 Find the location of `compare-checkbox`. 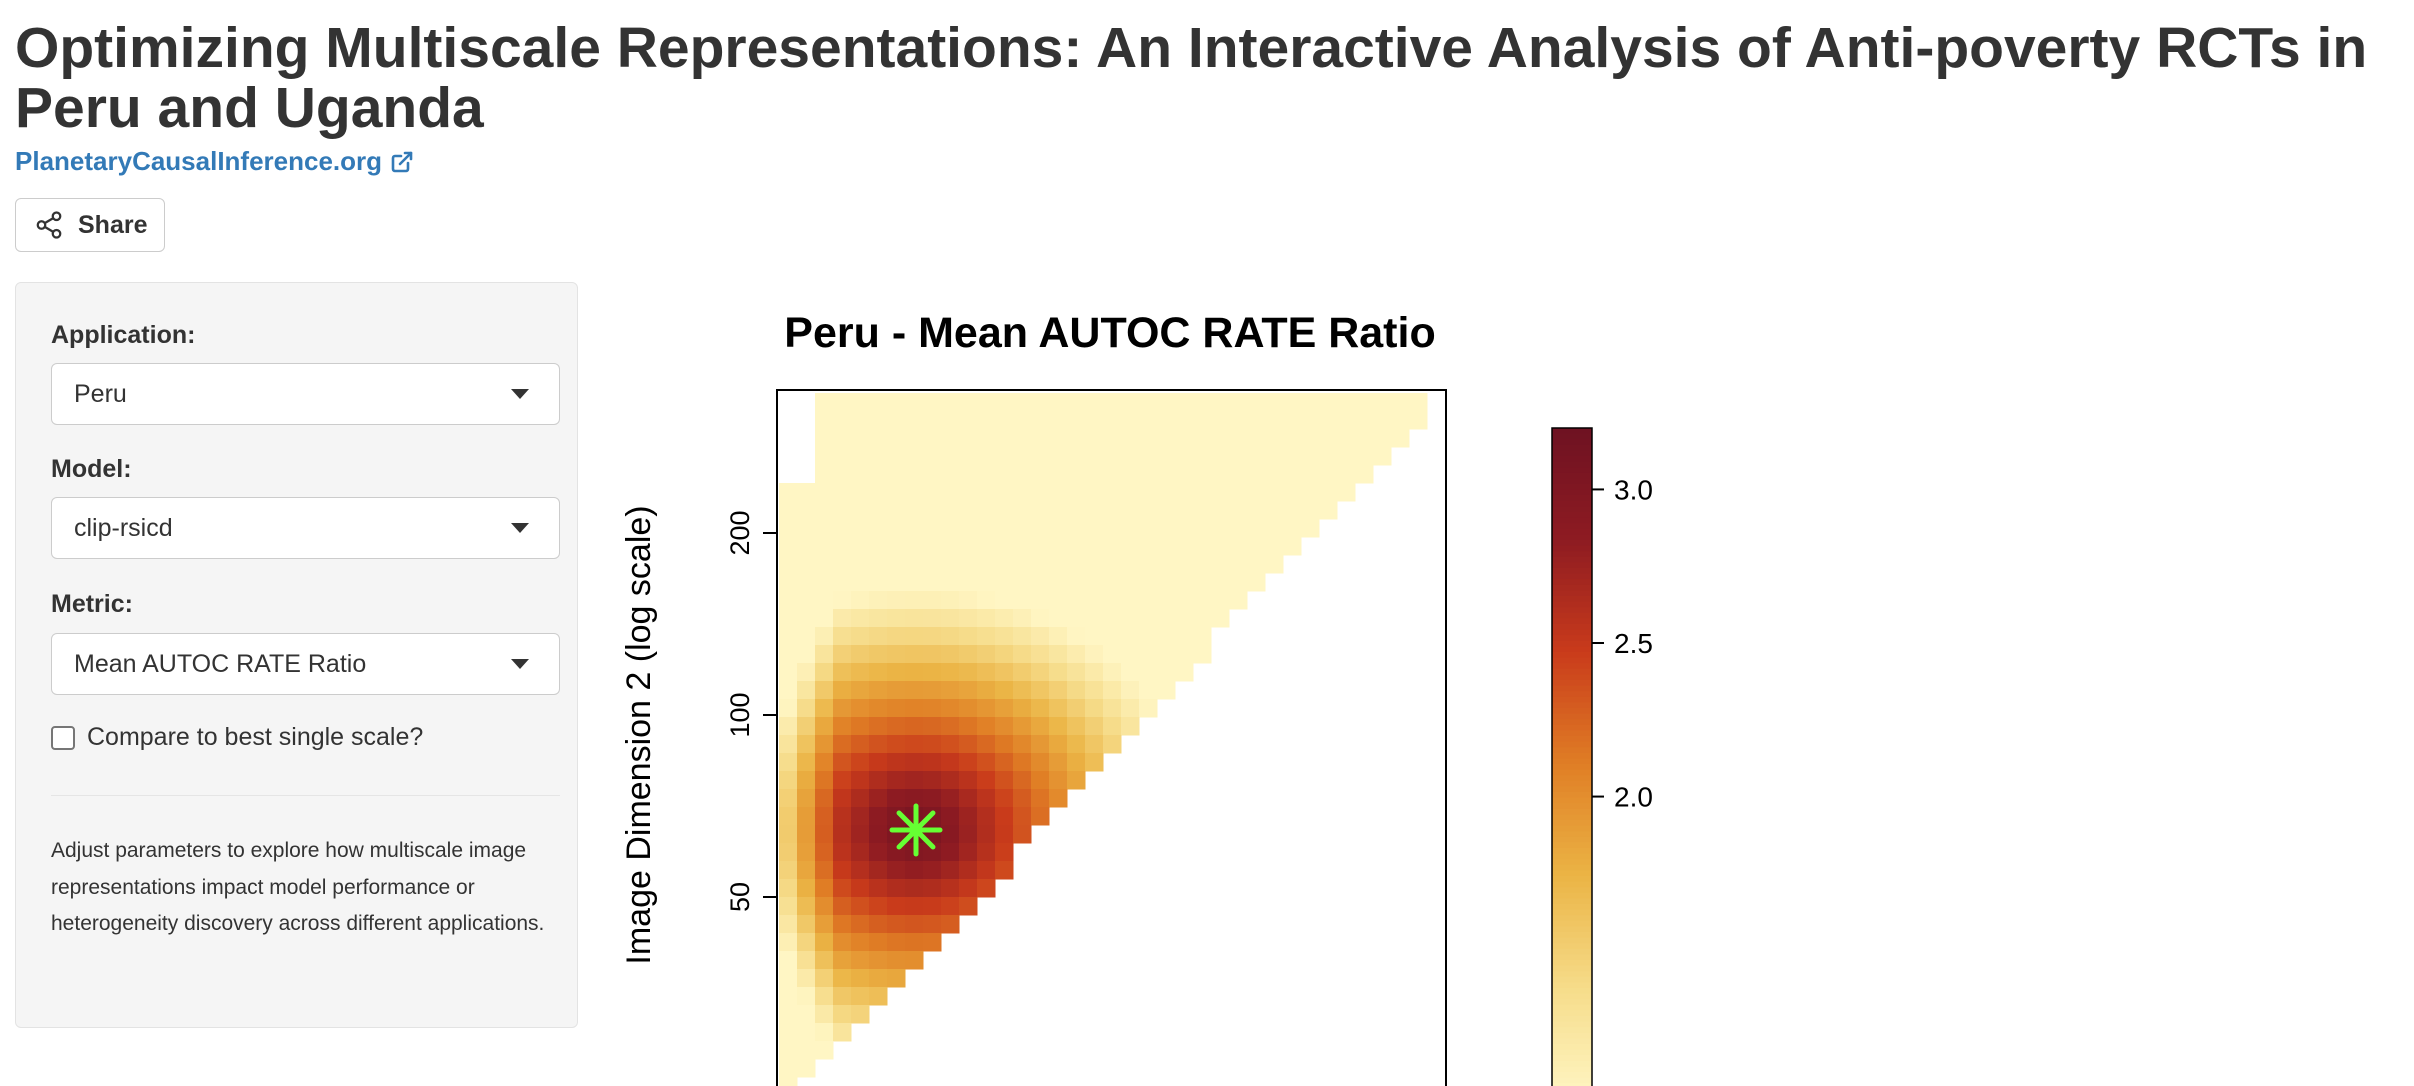

compare-checkbox is located at coordinates (63, 737).